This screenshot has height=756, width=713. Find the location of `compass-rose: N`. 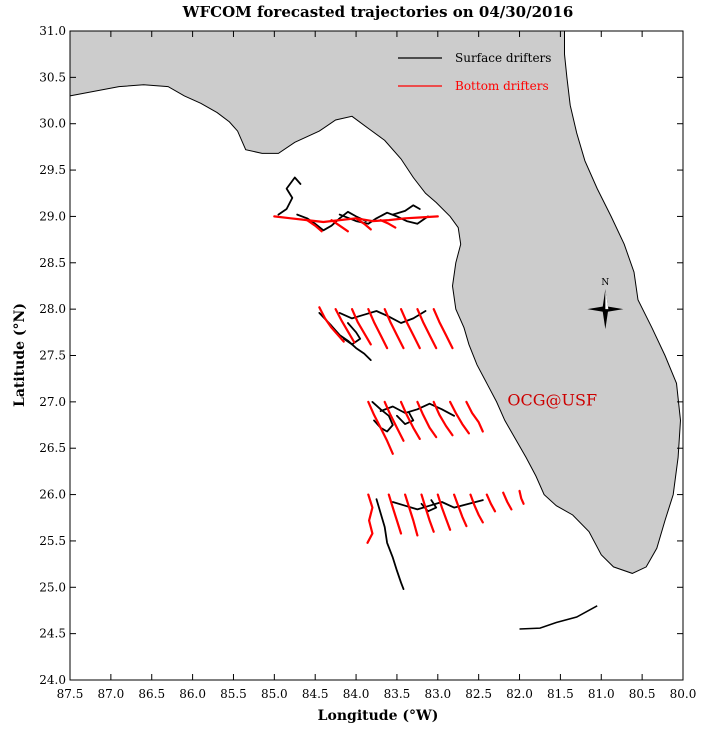

compass-rose: N is located at coordinates (605, 304).